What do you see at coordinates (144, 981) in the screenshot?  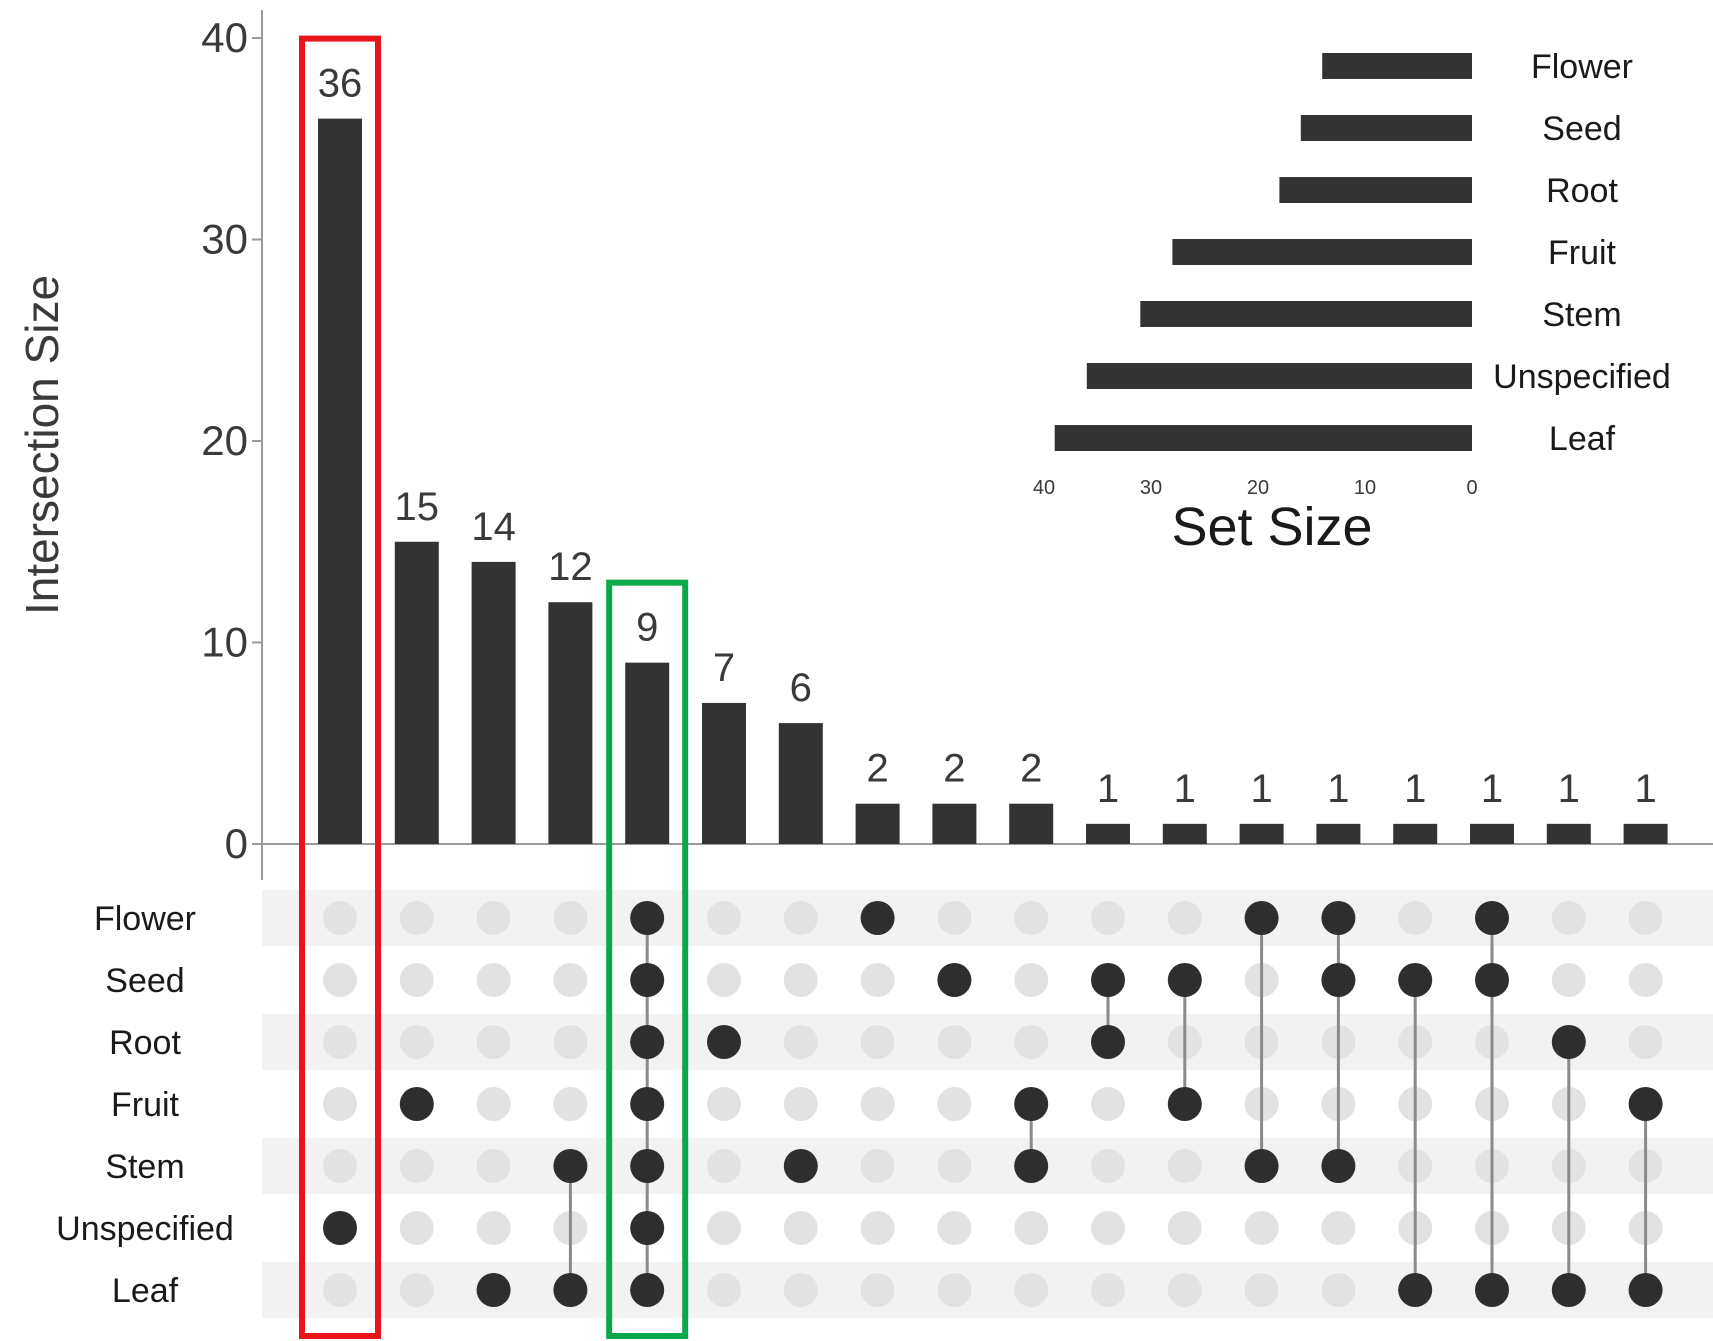 I see `matrix-set-label: Seed` at bounding box center [144, 981].